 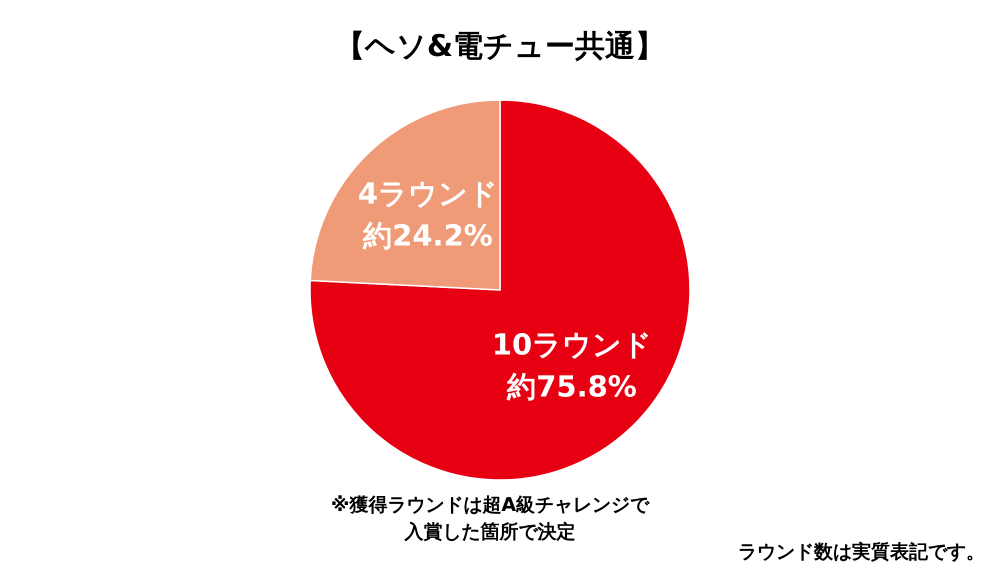 What do you see at coordinates (428, 193) in the screenshot?
I see `slice-label: 4ラウンド` at bounding box center [428, 193].